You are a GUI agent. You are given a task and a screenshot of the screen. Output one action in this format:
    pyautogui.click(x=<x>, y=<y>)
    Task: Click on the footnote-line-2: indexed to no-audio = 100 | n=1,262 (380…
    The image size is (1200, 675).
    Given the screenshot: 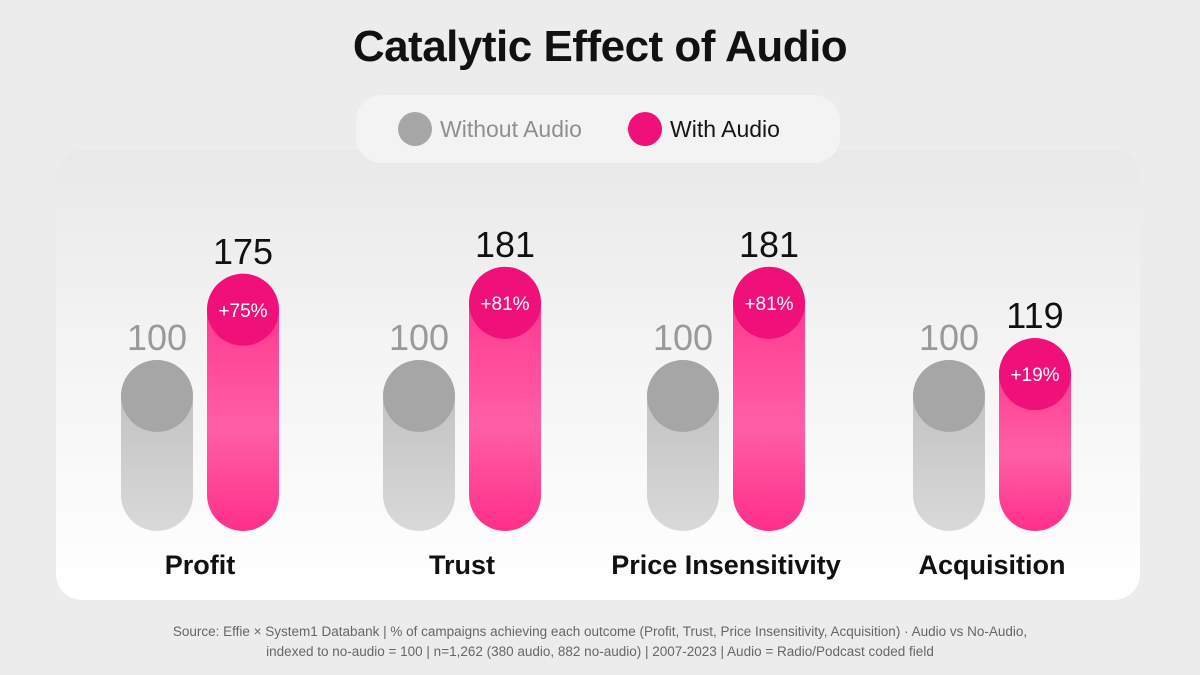 What is the action you would take?
    pyautogui.click(x=600, y=651)
    